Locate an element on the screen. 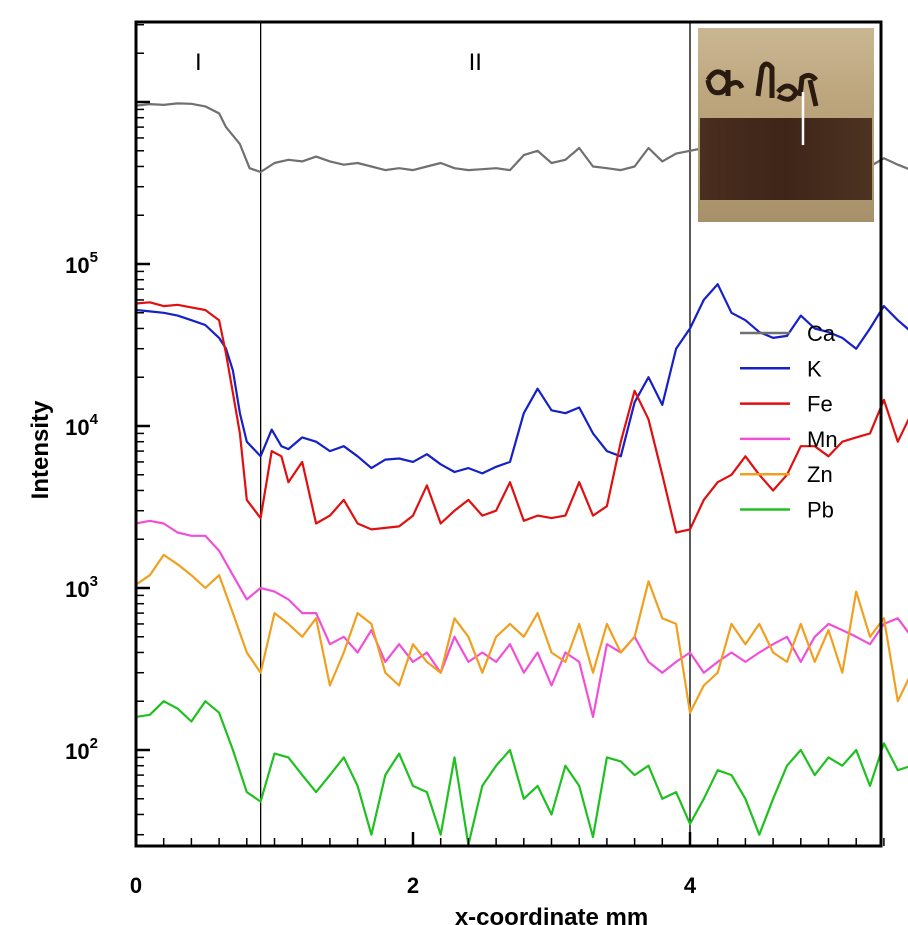 The width and height of the screenshot is (908, 925). inset-photo is located at coordinates (786, 125).